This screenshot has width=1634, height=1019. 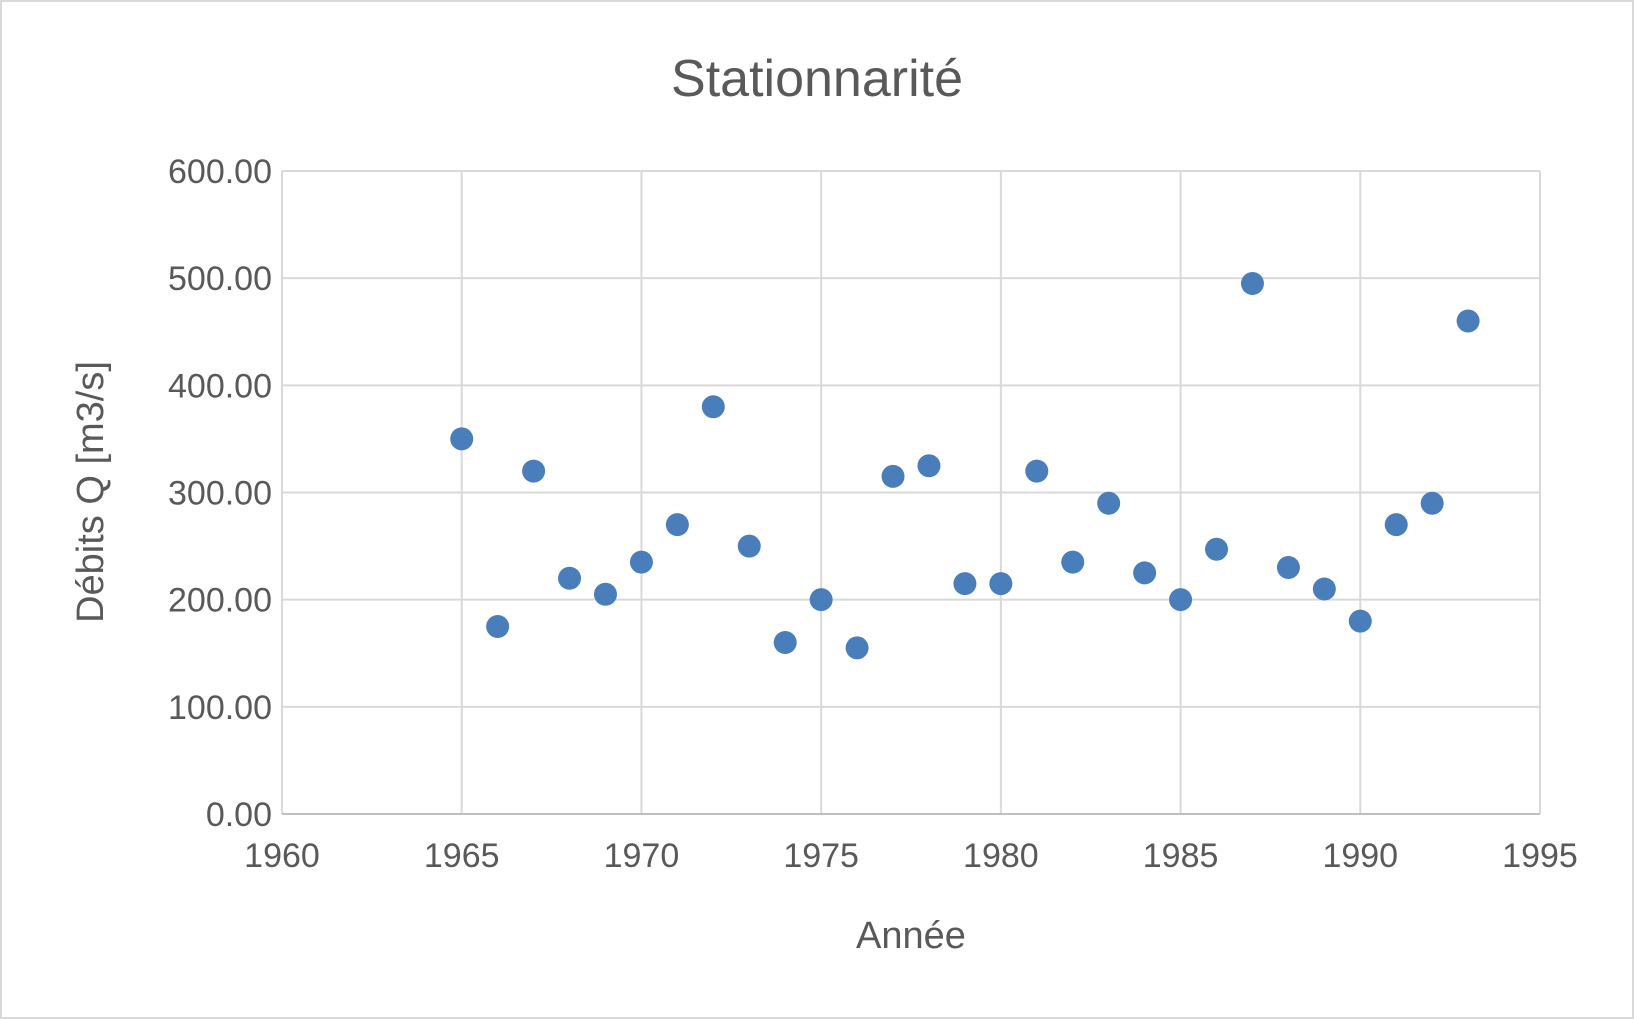 I want to click on y-tick-label: 600.00, so click(x=220, y=172).